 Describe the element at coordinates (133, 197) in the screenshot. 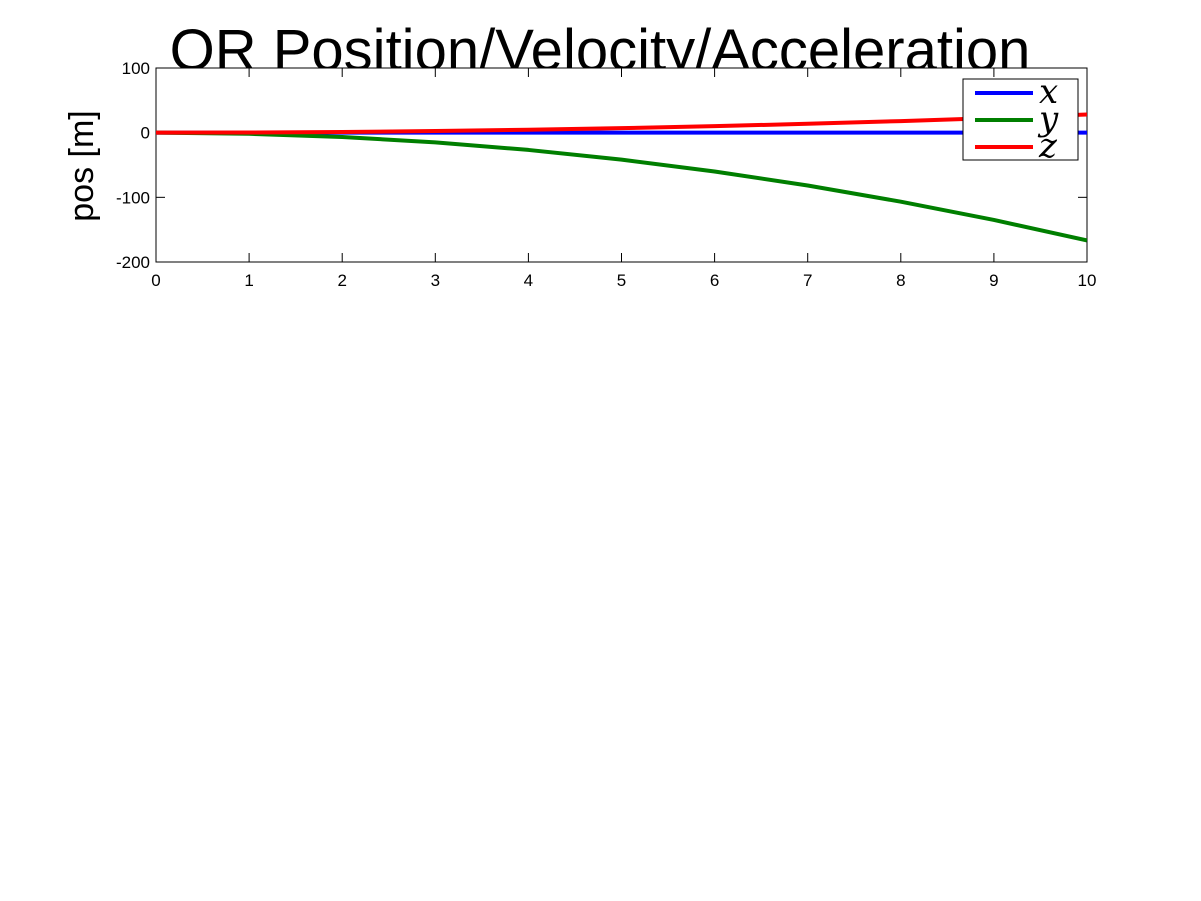

I see `y-tick-label: -100` at that location.